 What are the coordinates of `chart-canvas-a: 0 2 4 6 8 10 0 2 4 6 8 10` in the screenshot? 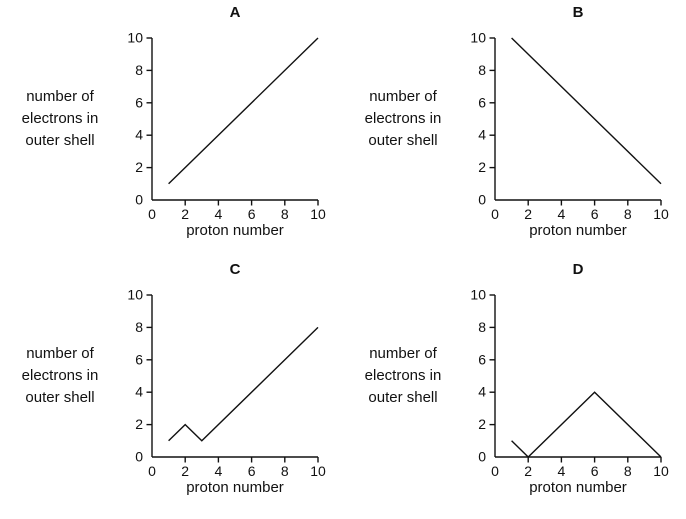 It's located at (226, 126).